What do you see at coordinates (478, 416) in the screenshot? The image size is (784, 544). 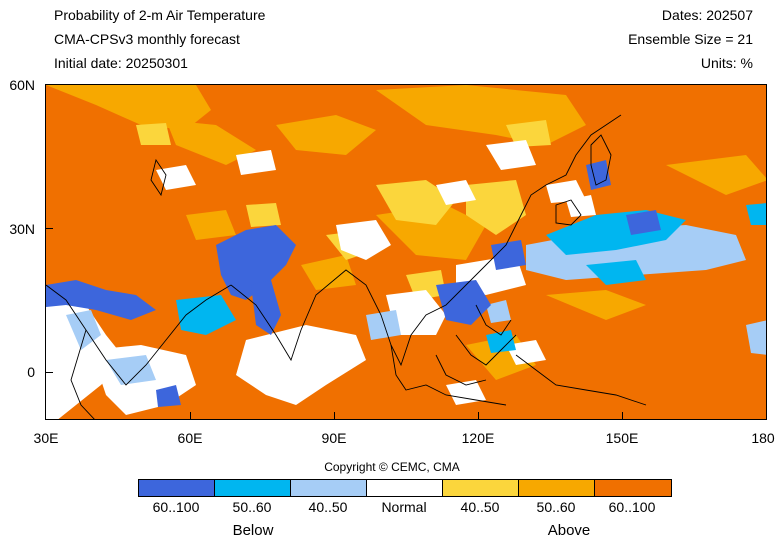 I see `lon-tick-120e` at bounding box center [478, 416].